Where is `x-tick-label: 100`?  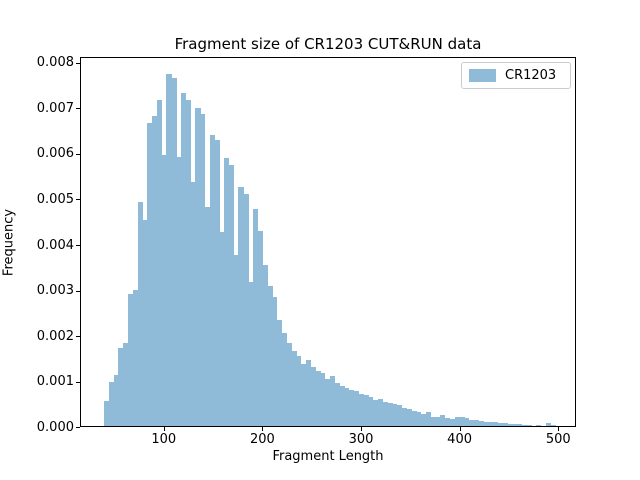
x-tick-label: 100 is located at coordinates (164, 439).